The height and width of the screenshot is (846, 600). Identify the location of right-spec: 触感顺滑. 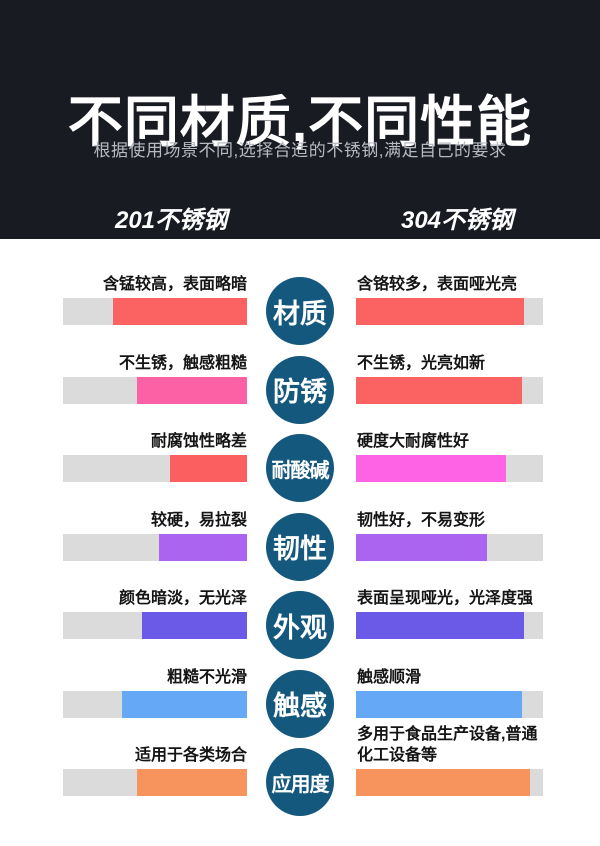
(449, 704).